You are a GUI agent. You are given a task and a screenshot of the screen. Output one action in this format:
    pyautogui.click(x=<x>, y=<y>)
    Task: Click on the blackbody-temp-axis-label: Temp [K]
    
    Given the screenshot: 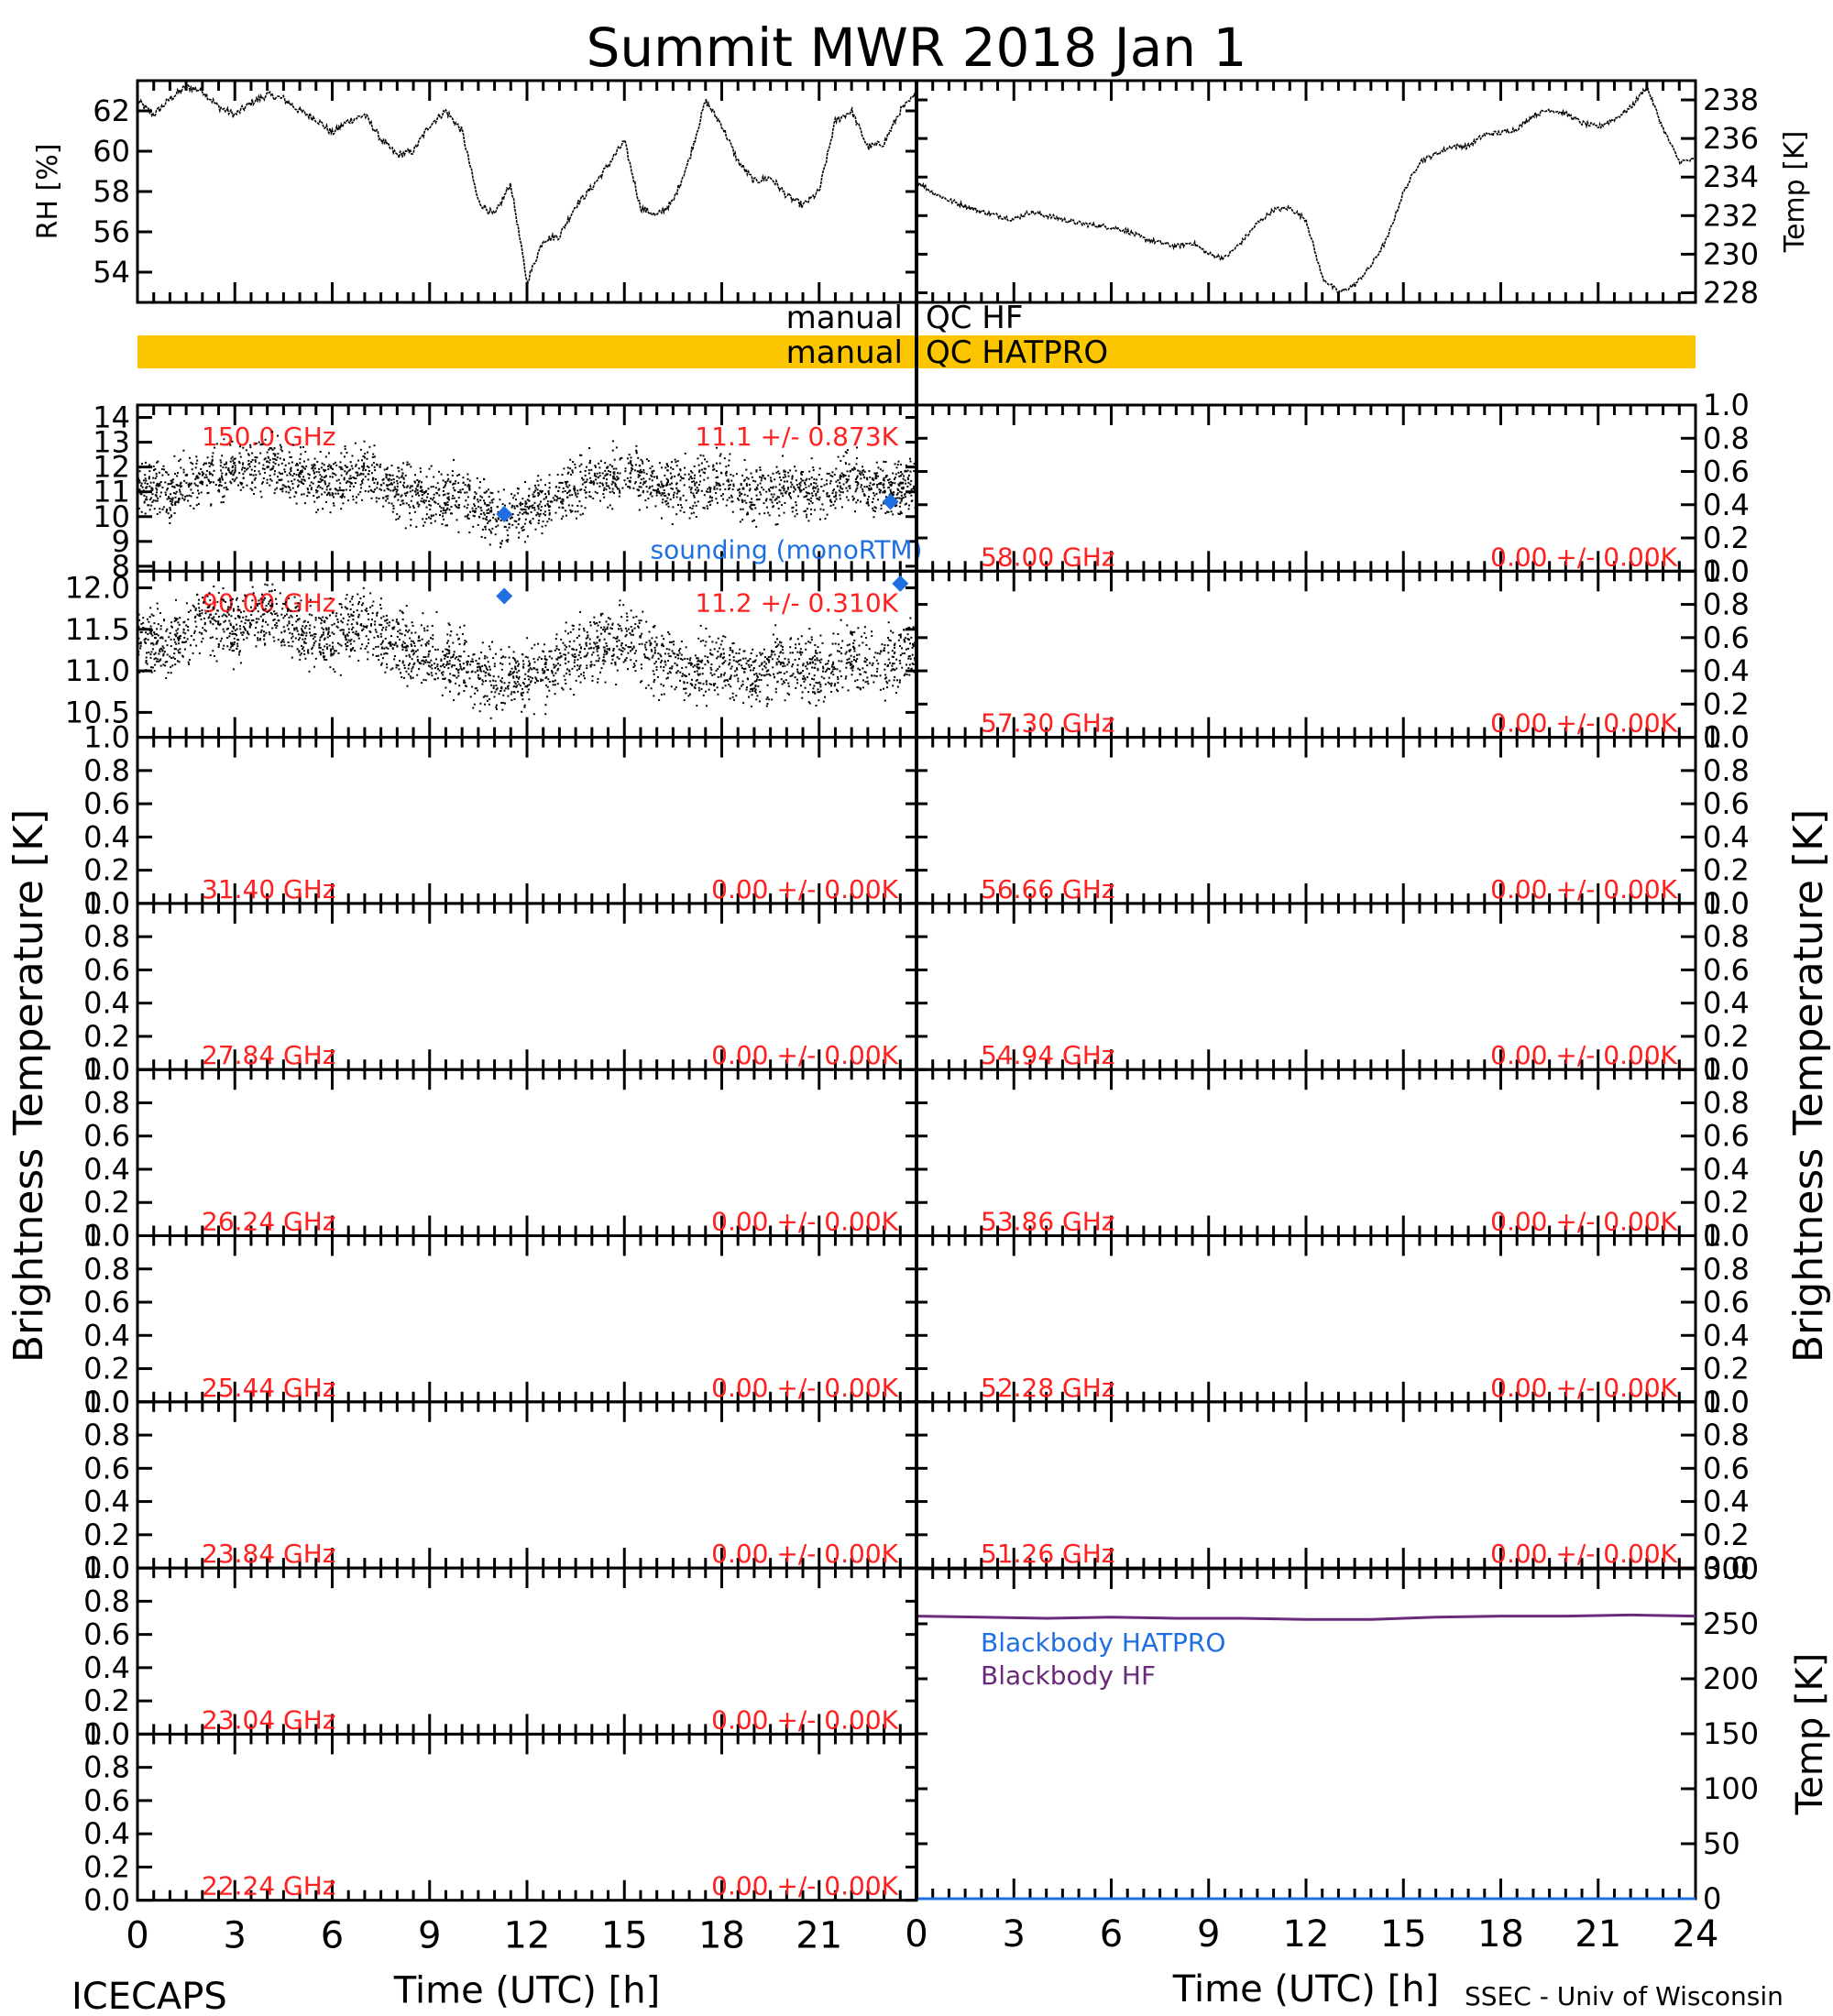 What is the action you would take?
    pyautogui.click(x=1810, y=1734)
    